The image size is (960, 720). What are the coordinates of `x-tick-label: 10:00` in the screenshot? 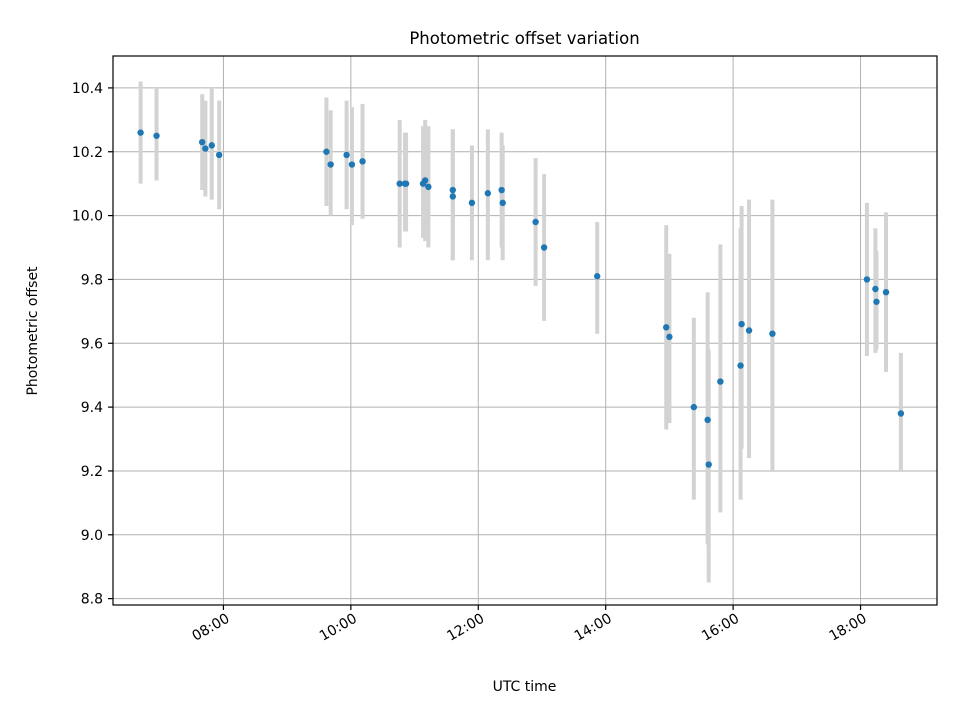 It's located at (338, 628).